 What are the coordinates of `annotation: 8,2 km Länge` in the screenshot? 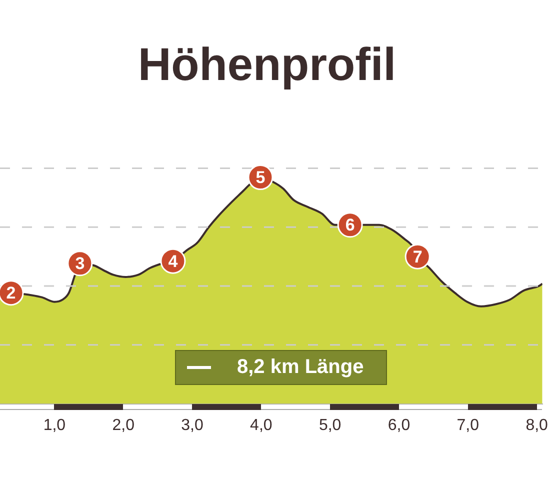 It's located at (300, 367).